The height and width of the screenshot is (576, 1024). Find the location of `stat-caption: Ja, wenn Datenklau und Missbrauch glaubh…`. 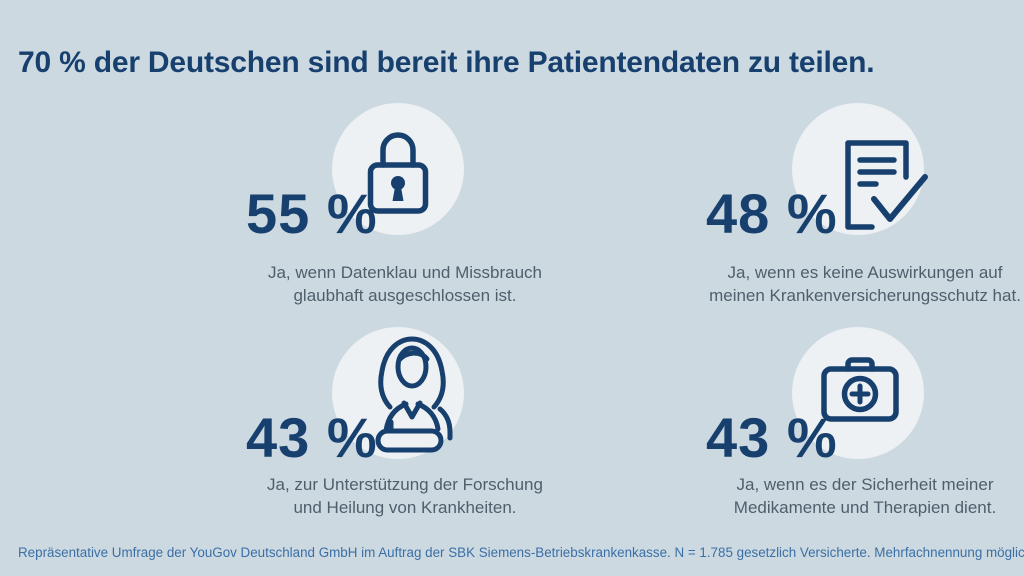

stat-caption: Ja, wenn Datenklau und Missbrauch glaubh… is located at coordinates (405, 284).